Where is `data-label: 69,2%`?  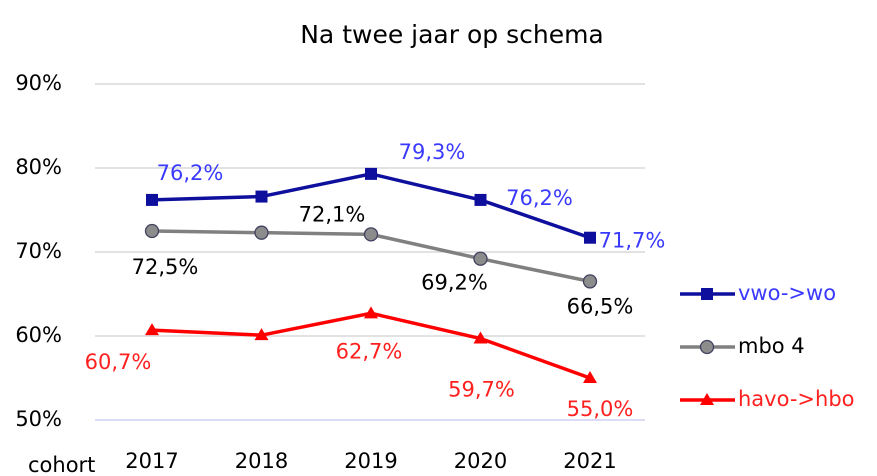 data-label: 69,2% is located at coordinates (454, 283).